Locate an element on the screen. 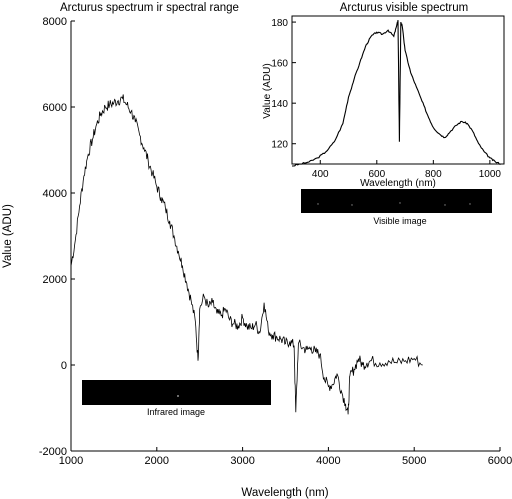  inset-y-axis-label: Value (ADU) is located at coordinates (267, 90).